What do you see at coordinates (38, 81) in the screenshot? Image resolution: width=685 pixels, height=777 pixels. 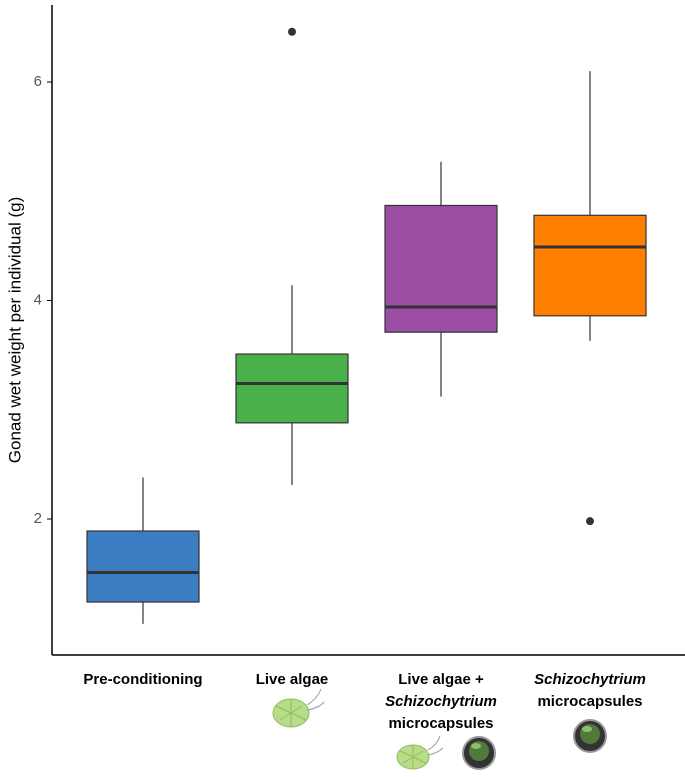 I see `y-tick-label: 6` at bounding box center [38, 81].